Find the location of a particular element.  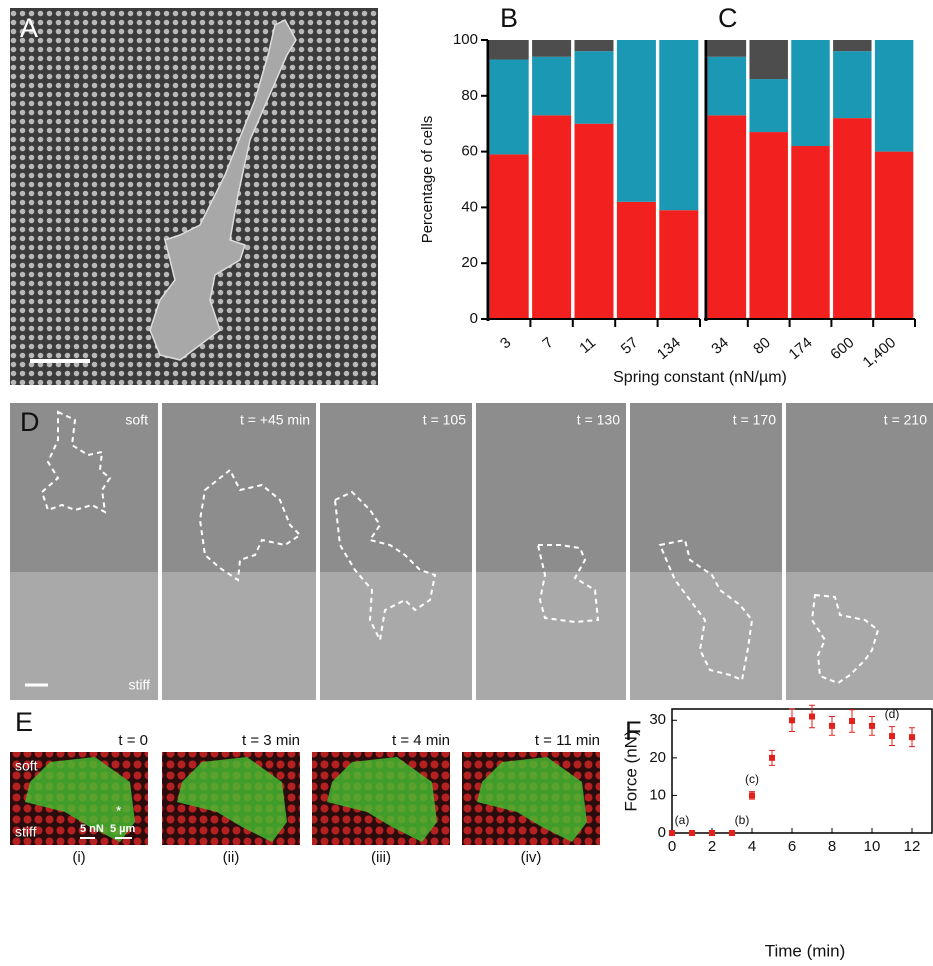

x-tick-label: 34 is located at coordinates (720, 346).